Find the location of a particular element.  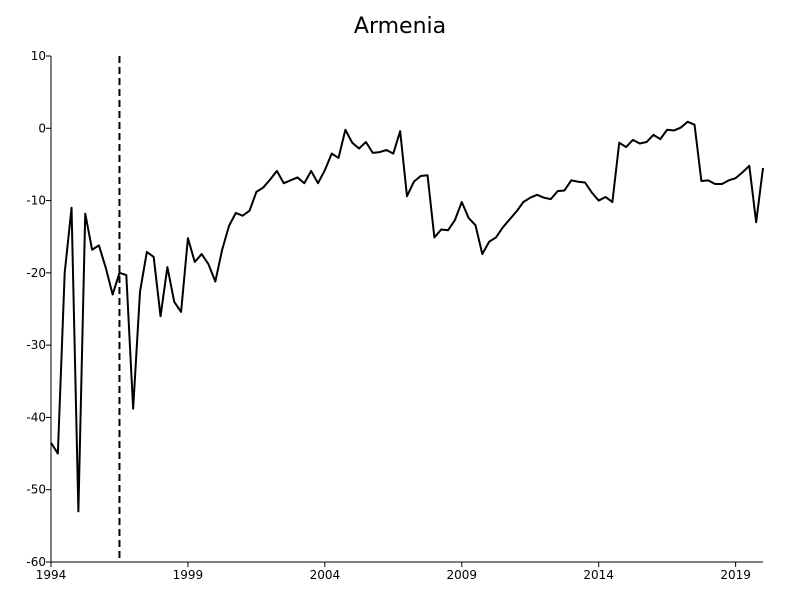

y-tick-label: 10 is located at coordinates (38, 56).